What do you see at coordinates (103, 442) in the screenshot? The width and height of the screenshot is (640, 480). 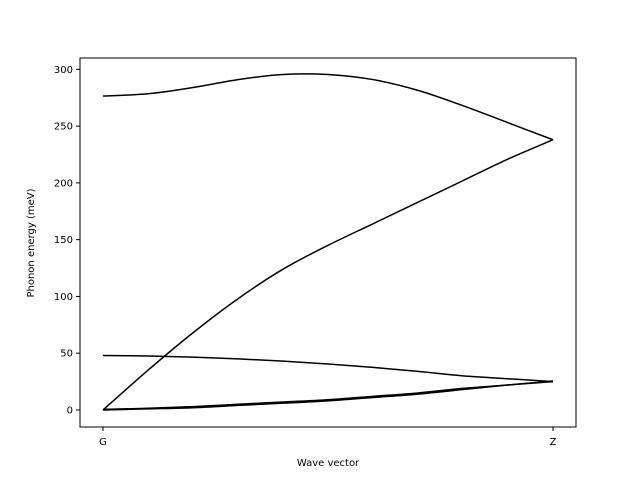 I see `x-tick-label: G` at bounding box center [103, 442].